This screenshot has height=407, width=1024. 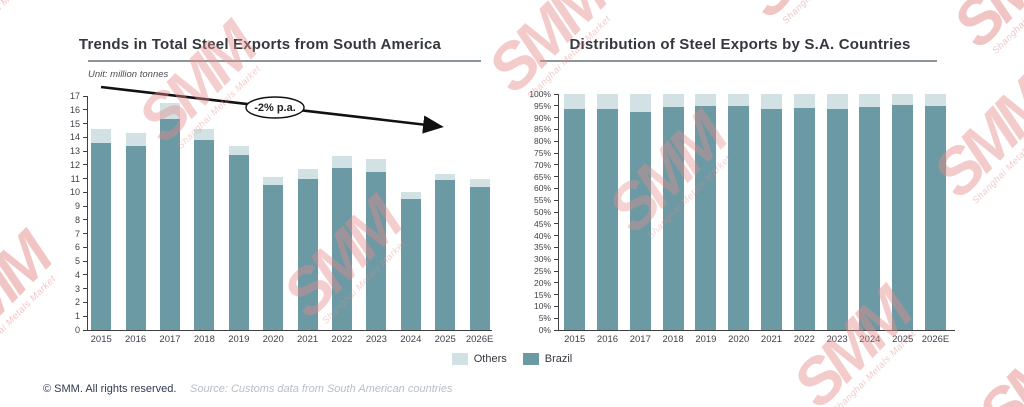 I want to click on y-tick-label: 50%, so click(x=542, y=212).